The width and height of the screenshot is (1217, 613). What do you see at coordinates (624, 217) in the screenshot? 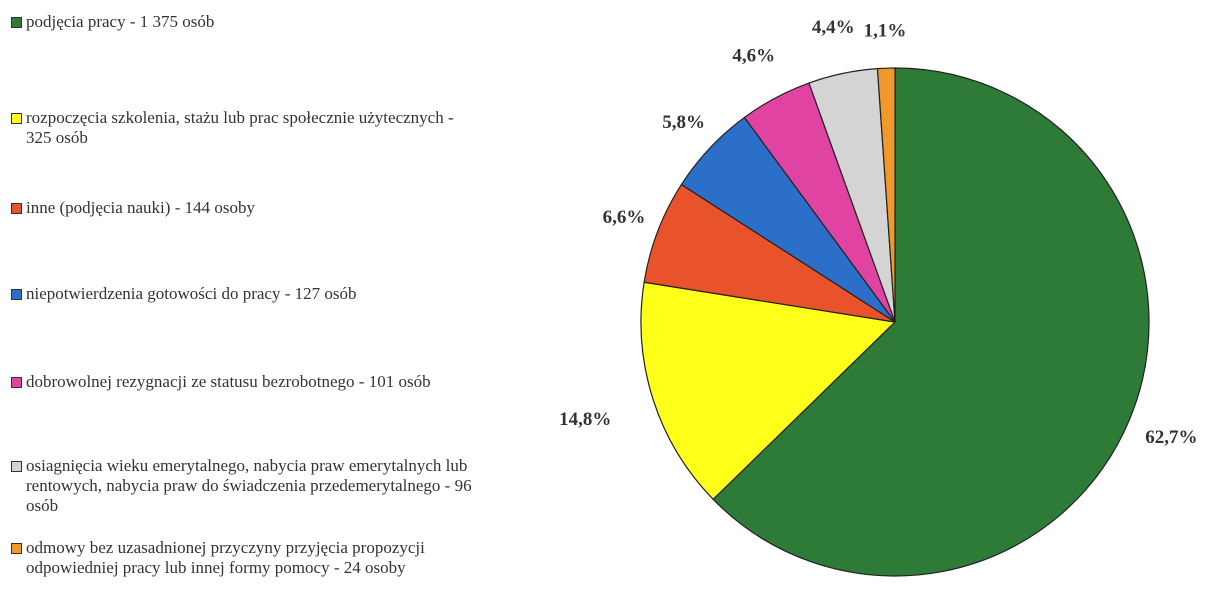
I see `value-label: 6,6%` at bounding box center [624, 217].